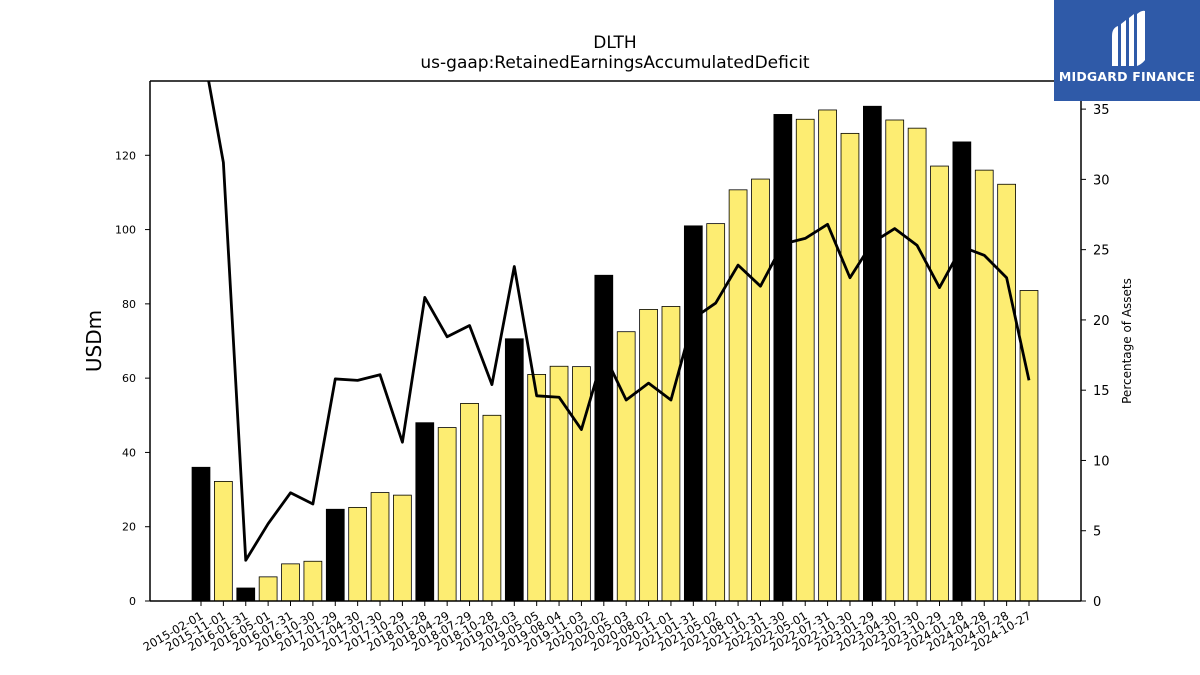  What do you see at coordinates (1101, 251) in the screenshot?
I see `y2-tick-label: 25` at bounding box center [1101, 251].